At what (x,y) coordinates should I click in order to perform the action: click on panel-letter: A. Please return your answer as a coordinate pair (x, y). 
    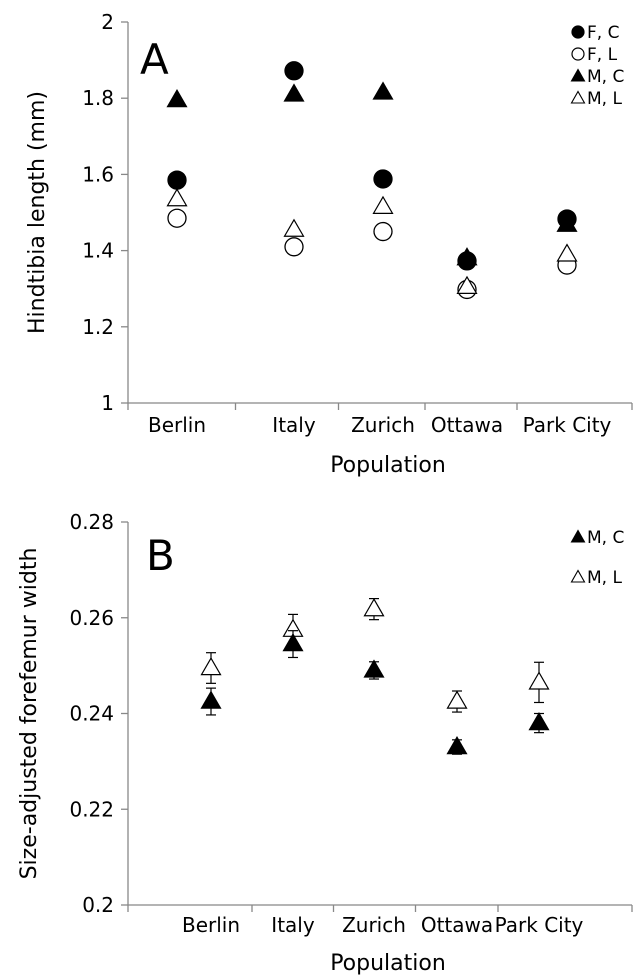
    Looking at the image, I should click on (154, 59).